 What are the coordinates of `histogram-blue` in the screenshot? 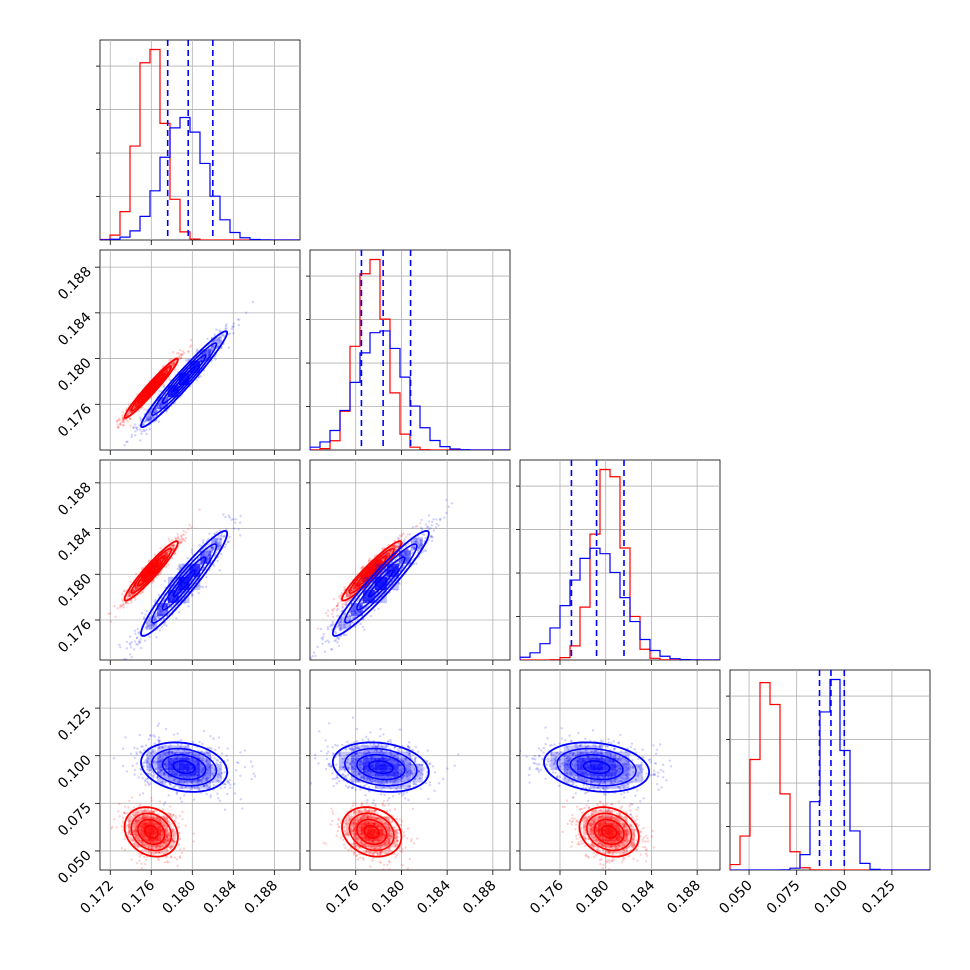 It's located at (410, 390).